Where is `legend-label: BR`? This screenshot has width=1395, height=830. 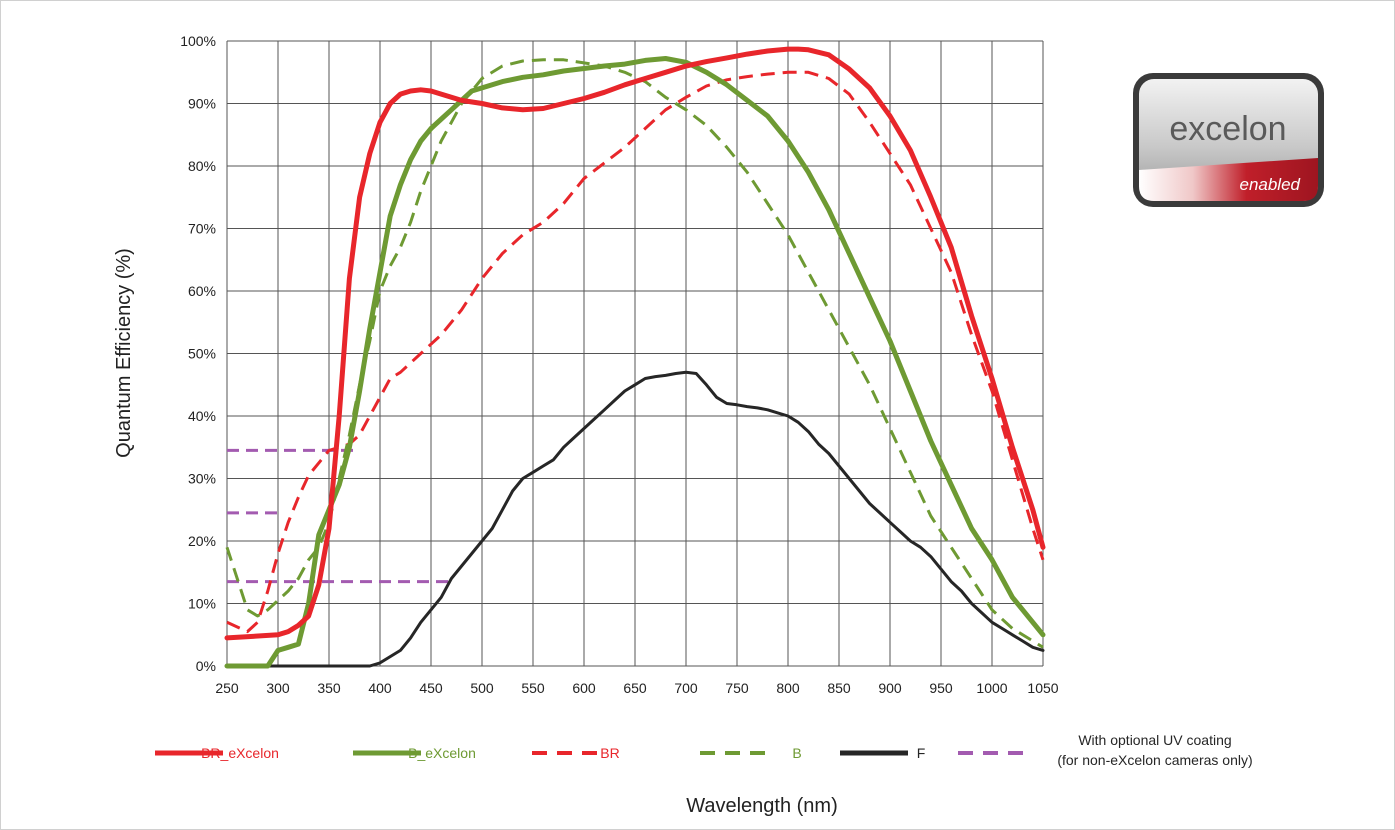 legend-label: BR is located at coordinates (609, 753).